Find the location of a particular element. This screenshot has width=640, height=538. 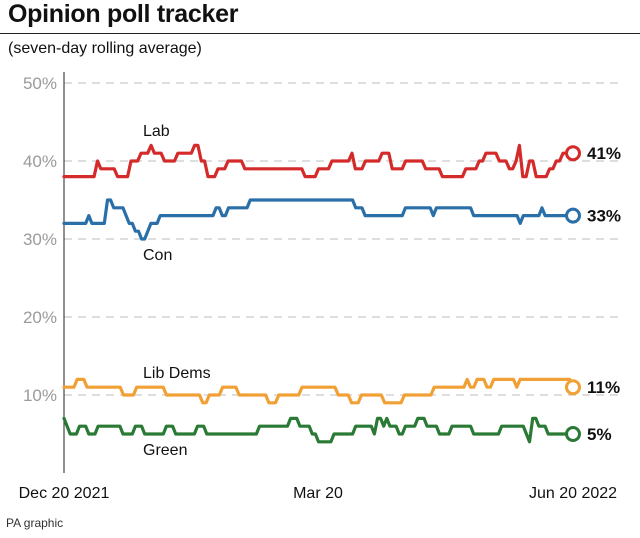

end-value-label: 33% is located at coordinates (604, 216).